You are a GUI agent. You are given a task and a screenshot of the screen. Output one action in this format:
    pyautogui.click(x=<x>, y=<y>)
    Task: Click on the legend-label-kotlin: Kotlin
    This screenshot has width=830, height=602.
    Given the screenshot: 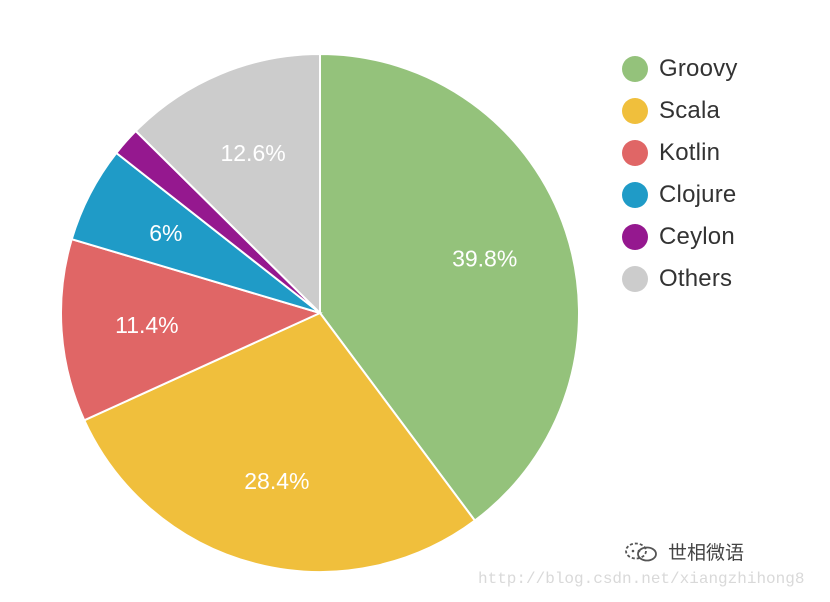 What is the action you would take?
    pyautogui.click(x=690, y=152)
    